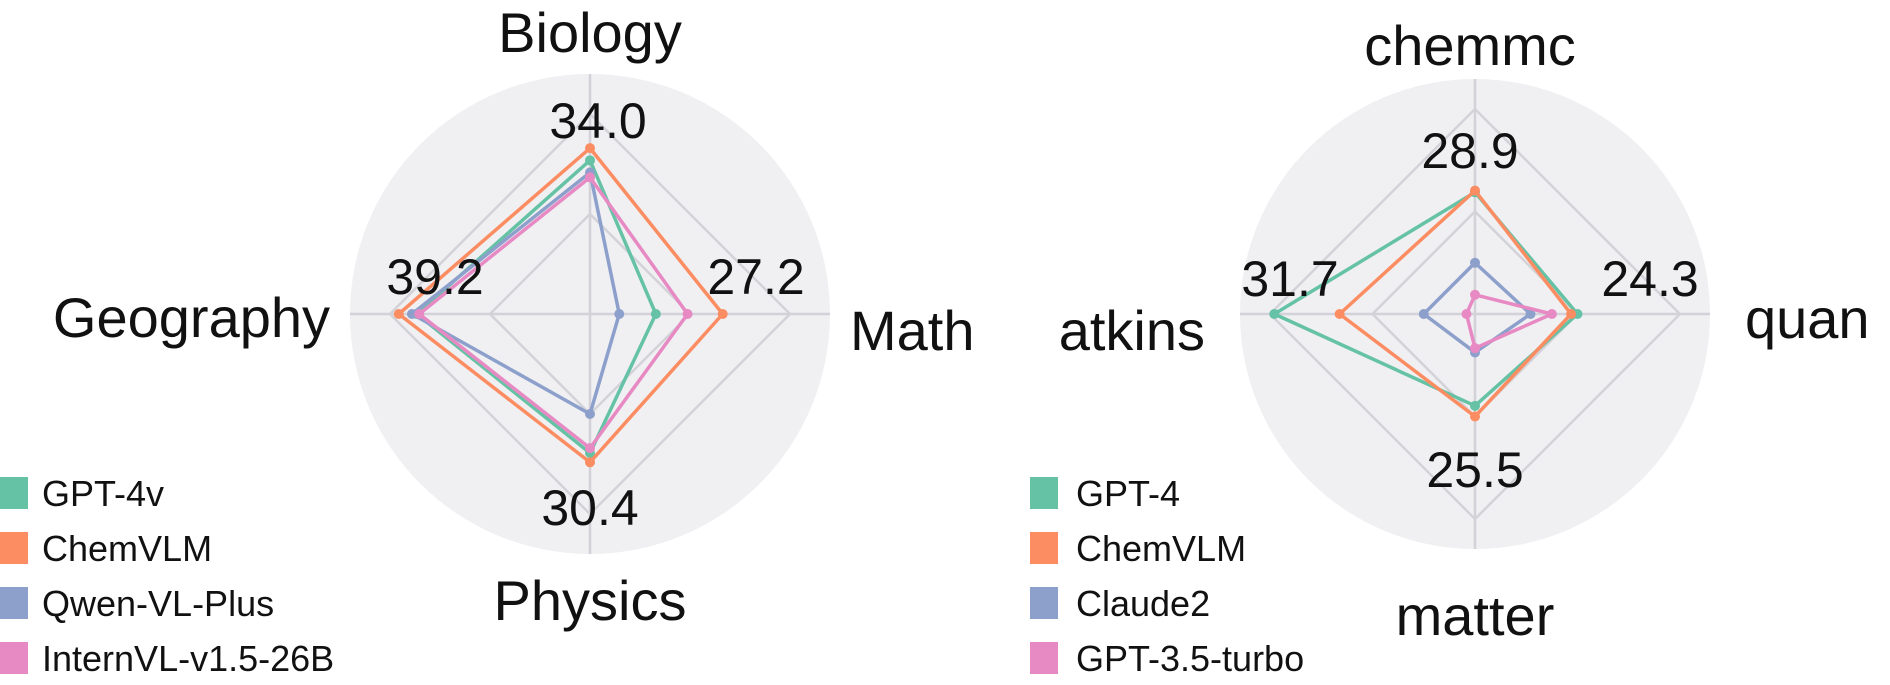 The image size is (1890, 685). Describe the element at coordinates (1143, 603) in the screenshot. I see `legend-label-claude2: Claude2` at that location.